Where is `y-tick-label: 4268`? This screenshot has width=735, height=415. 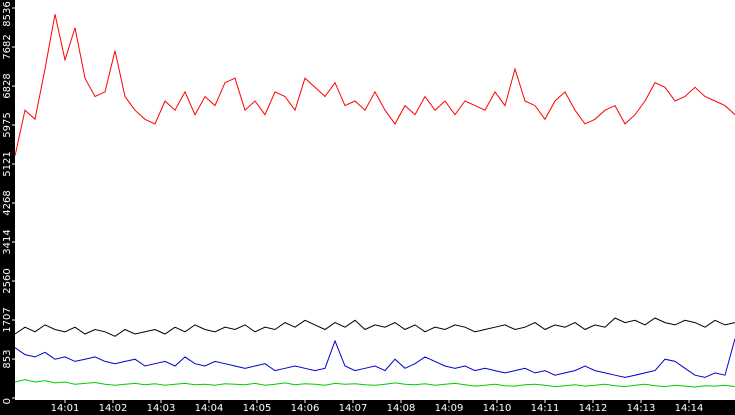 y-tick-label: 4268 is located at coordinates (7, 202).